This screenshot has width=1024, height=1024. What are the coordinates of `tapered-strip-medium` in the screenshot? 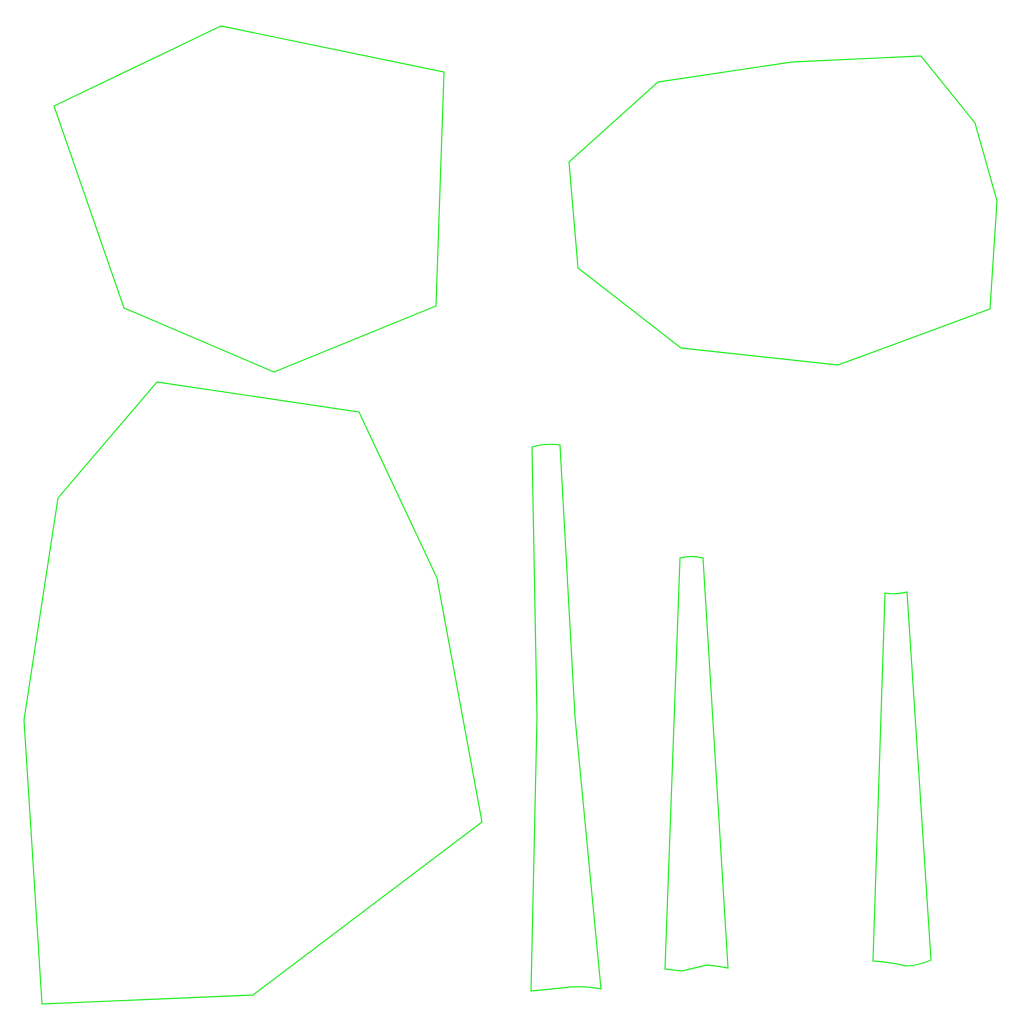 It's located at (696, 763).